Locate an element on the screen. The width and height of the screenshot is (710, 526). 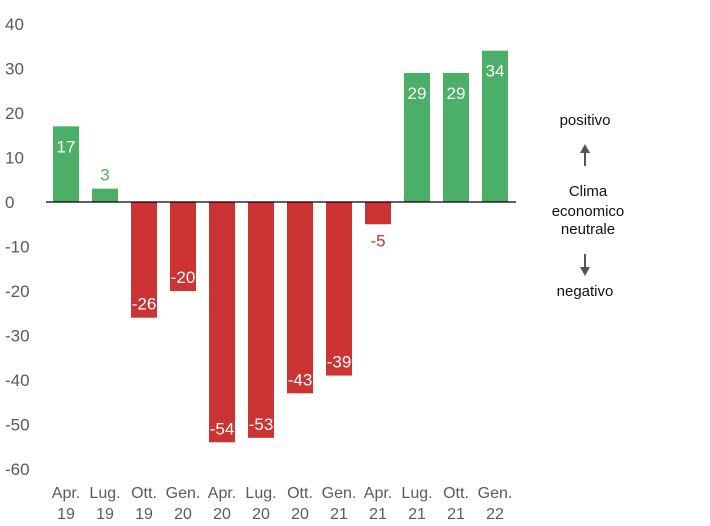
bar-value-label: -26 is located at coordinates (144, 304).